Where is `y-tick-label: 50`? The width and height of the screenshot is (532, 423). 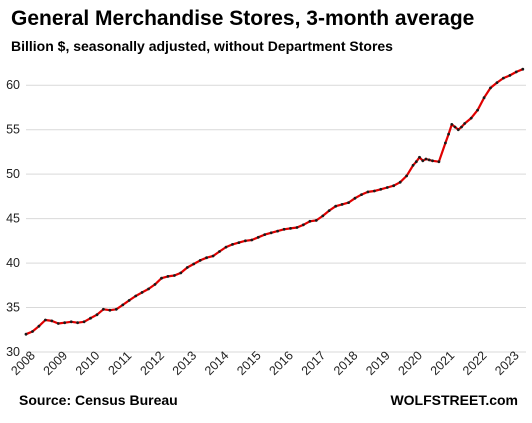 y-tick-label: 50 is located at coordinates (13, 174).